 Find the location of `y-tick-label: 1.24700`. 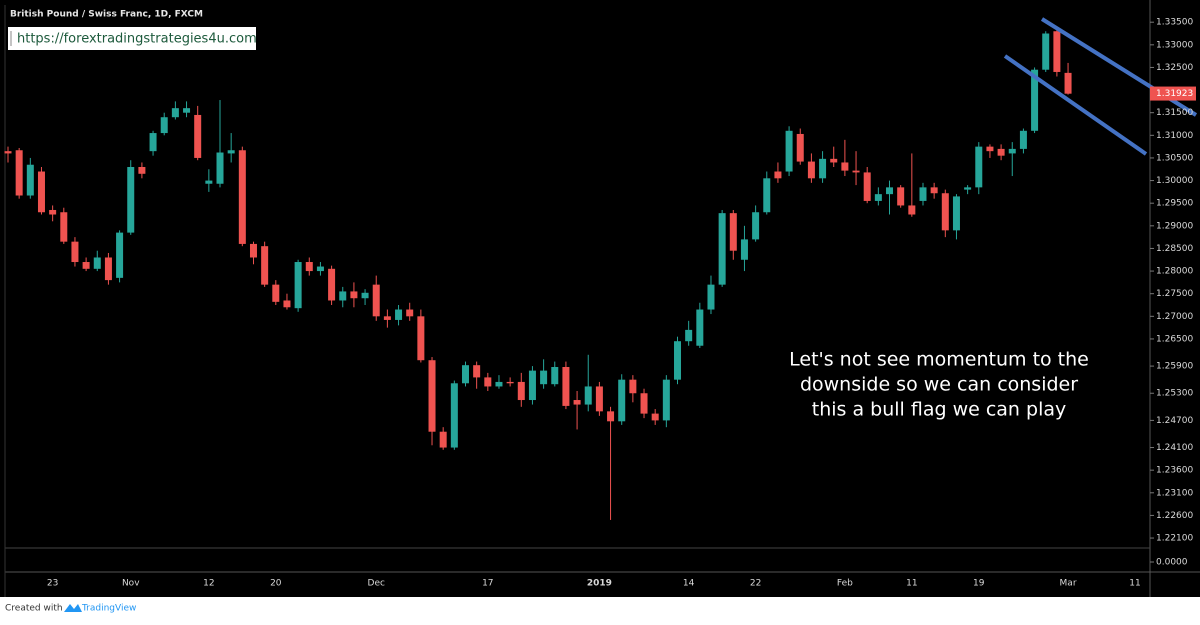

y-tick-label: 1.24700 is located at coordinates (1174, 421).